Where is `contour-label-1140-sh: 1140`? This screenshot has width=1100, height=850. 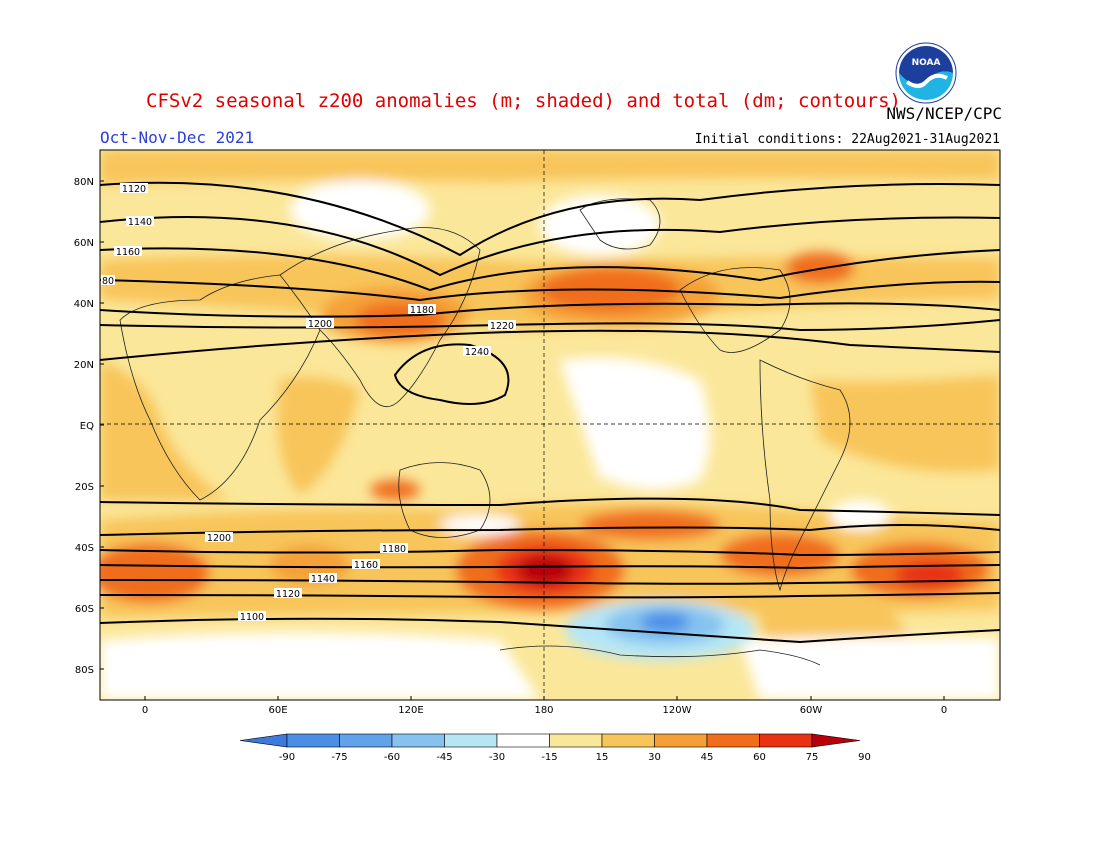
contour-label-1140-sh: 1140 is located at coordinates (323, 579).